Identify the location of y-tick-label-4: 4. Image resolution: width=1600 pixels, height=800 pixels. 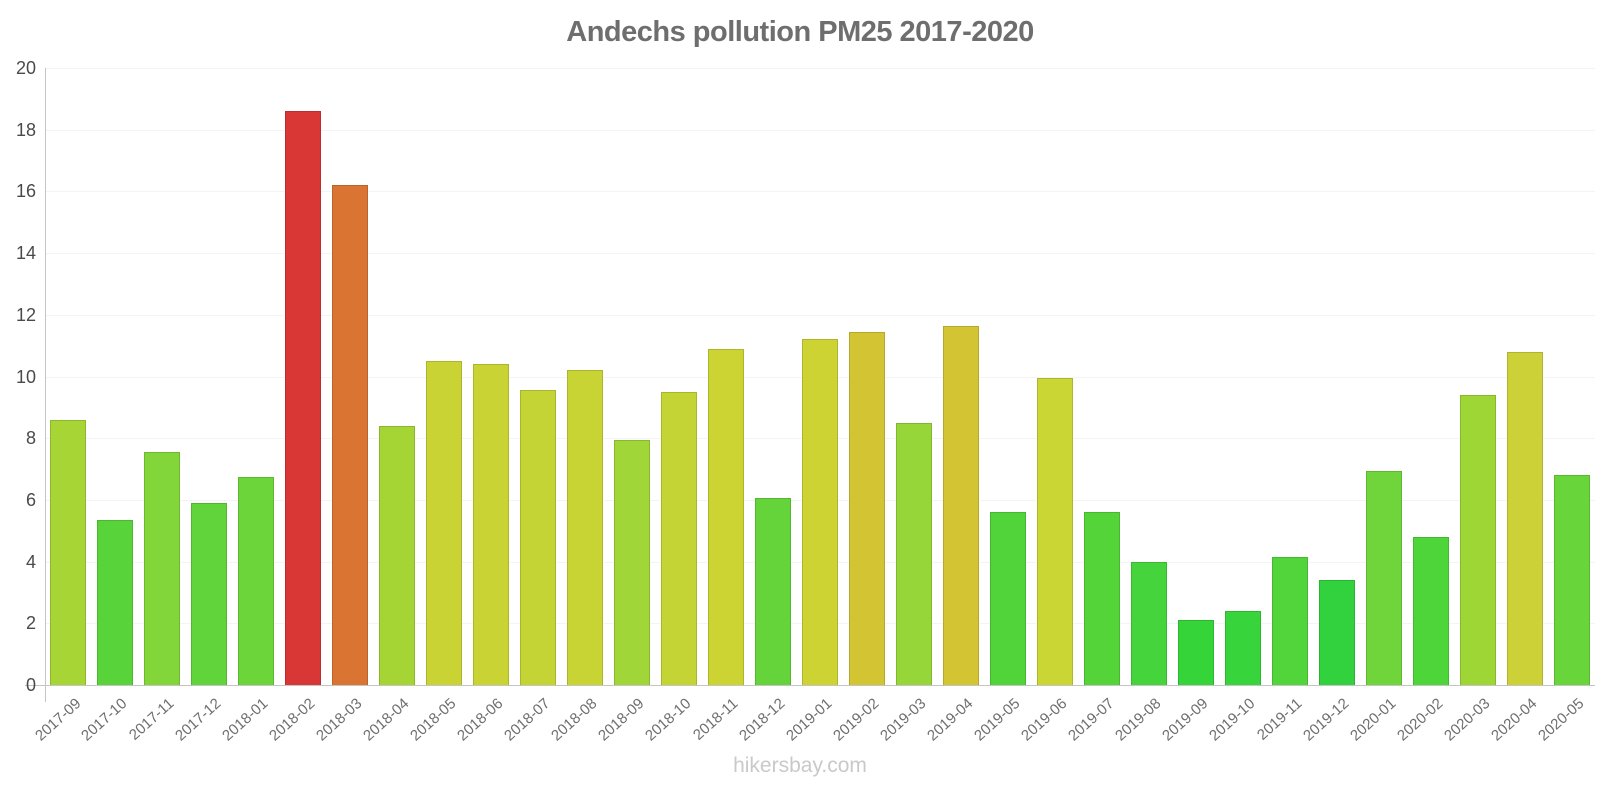
(30, 561).